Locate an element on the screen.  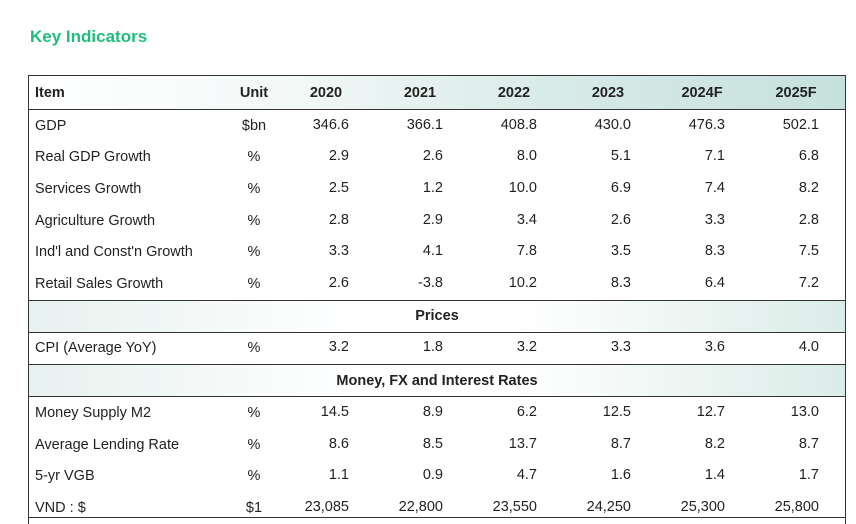
page-title: Key Indicators is located at coordinates (89, 36).